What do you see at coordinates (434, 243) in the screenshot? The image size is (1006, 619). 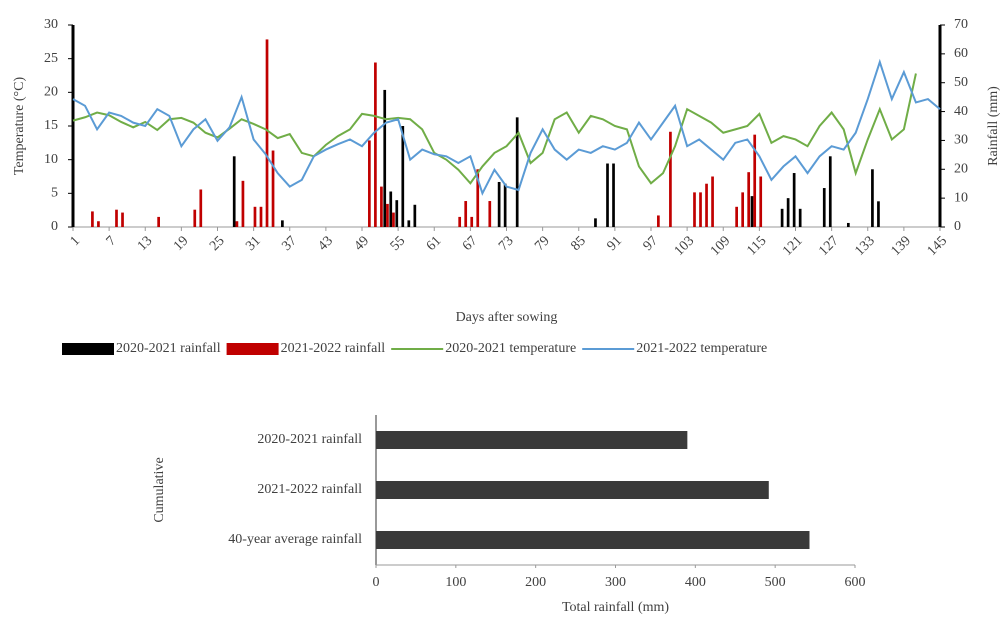 I see `x-tick-label: 61` at bounding box center [434, 243].